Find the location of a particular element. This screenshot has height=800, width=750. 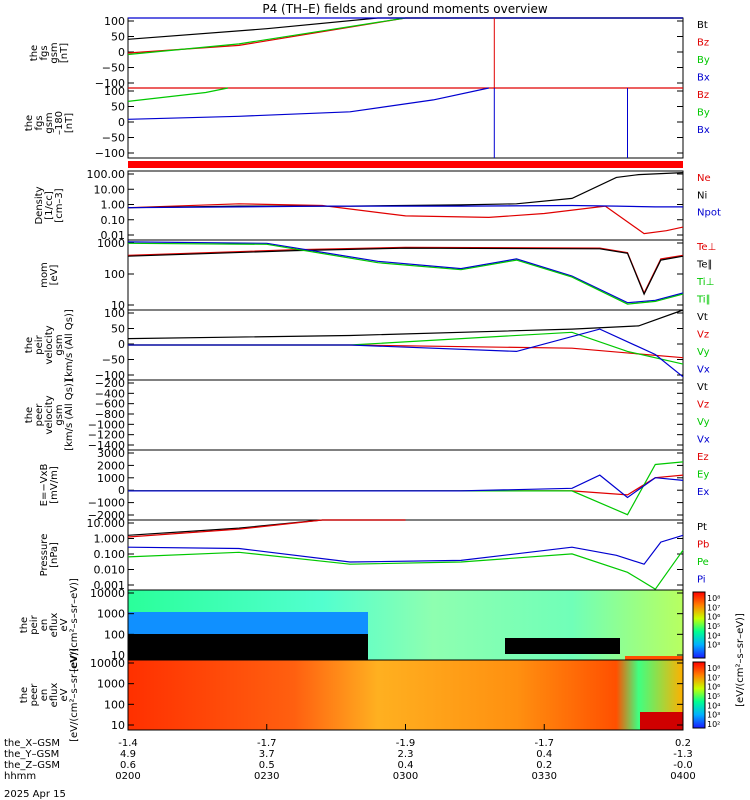

time-value: 3.7 is located at coordinates (267, 754).